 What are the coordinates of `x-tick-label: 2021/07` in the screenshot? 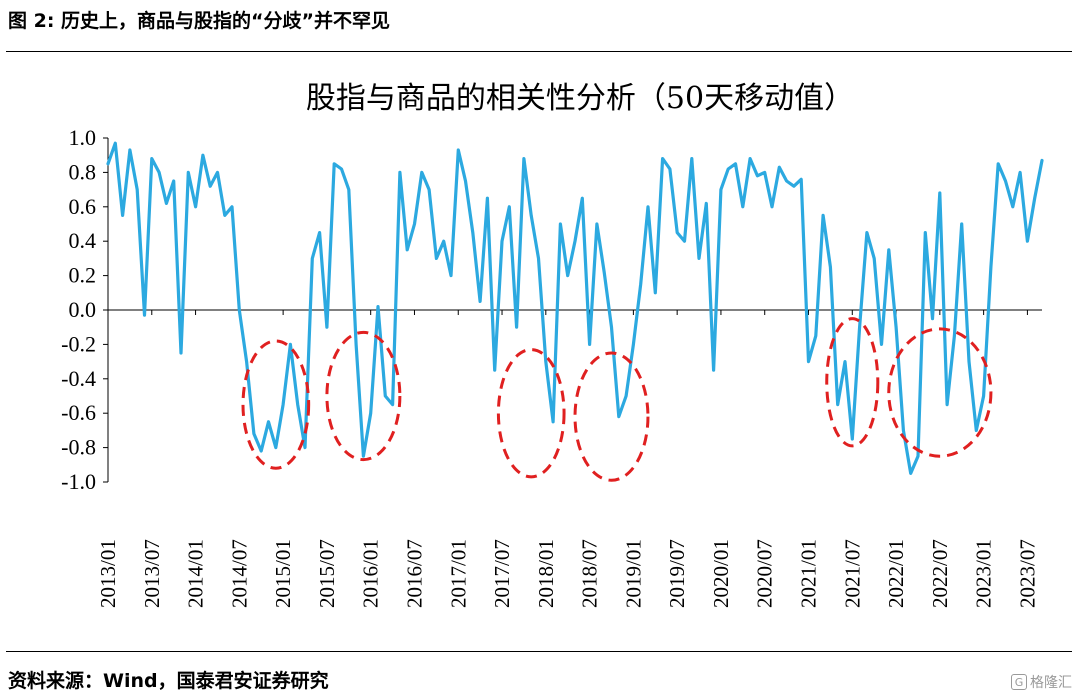 It's located at (852, 573).